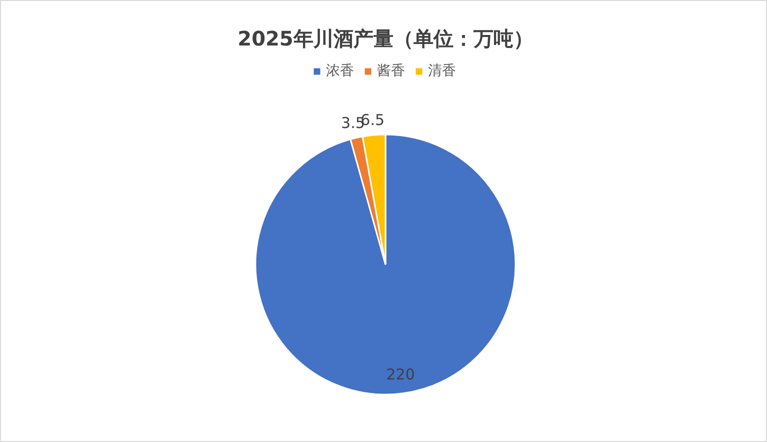 The width and height of the screenshot is (767, 442). What do you see at coordinates (340, 71) in the screenshot?
I see `legend-label: 浓香` at bounding box center [340, 71].